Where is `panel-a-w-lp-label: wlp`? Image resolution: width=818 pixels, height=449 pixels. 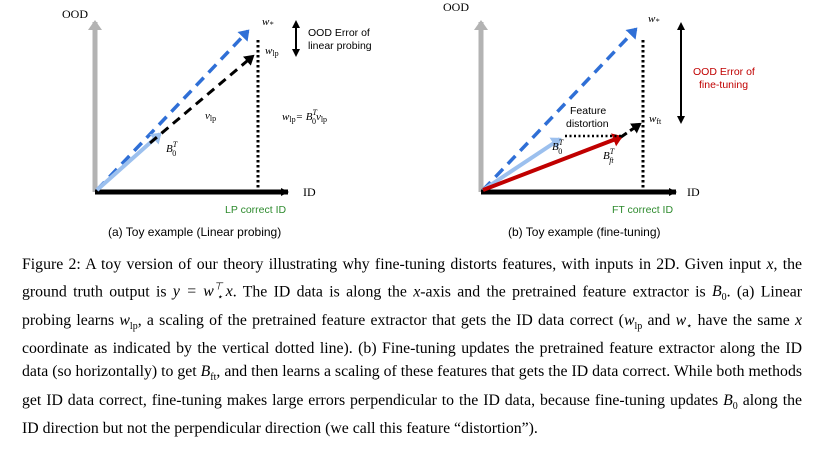
panel-a-w-lp-label: wlp is located at coordinates (272, 51).